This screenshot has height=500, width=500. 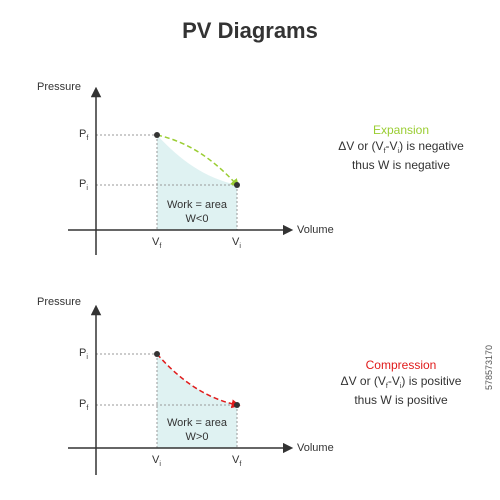 What do you see at coordinates (198, 161) in the screenshot?
I see `expansion-curve` at bounding box center [198, 161].